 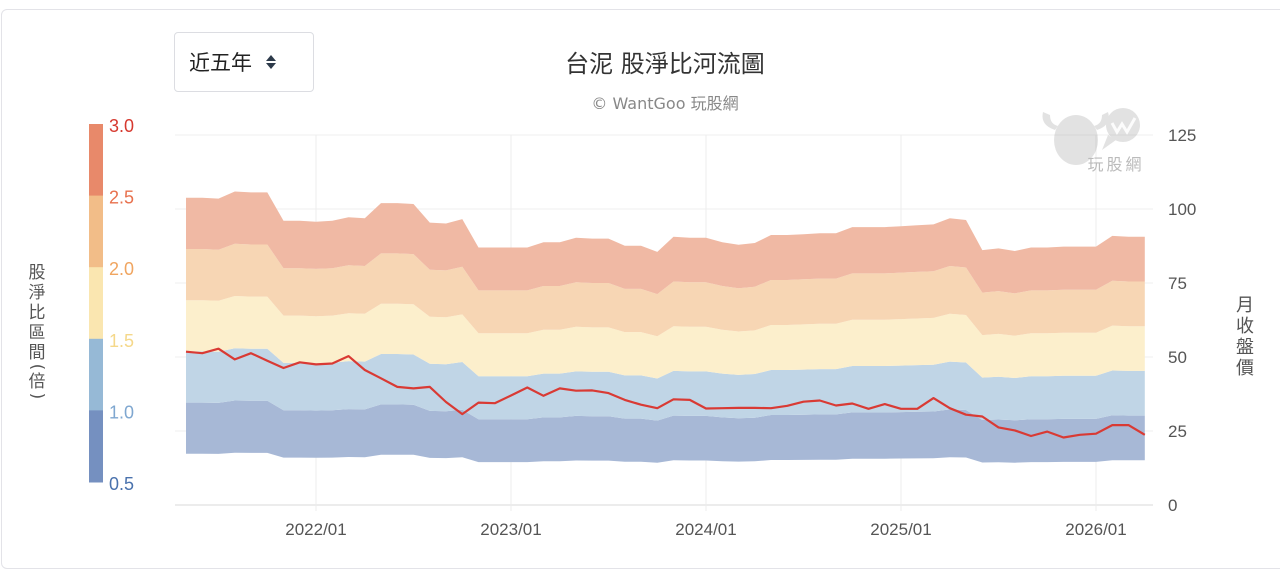 I want to click on svg-text: 間, so click(x=37, y=353).